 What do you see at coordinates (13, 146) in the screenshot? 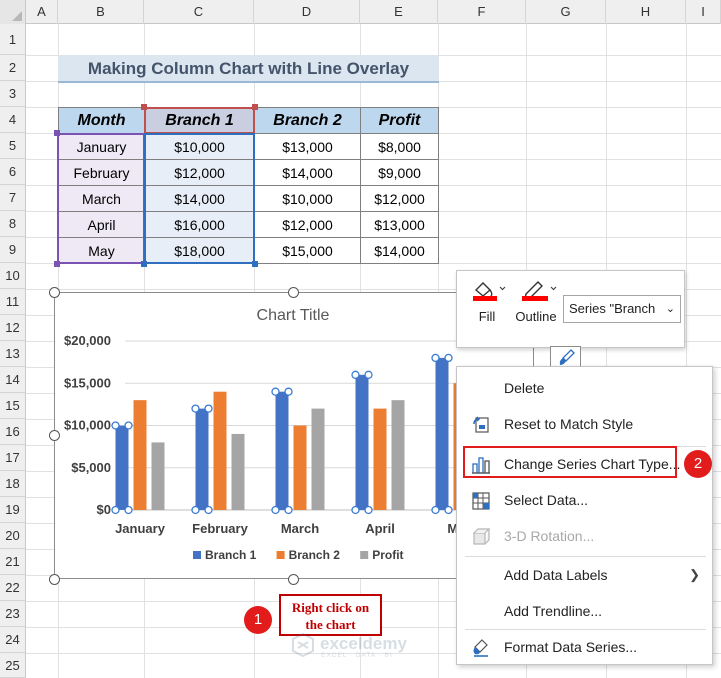
I see `row-header-5: 5` at bounding box center [13, 146].